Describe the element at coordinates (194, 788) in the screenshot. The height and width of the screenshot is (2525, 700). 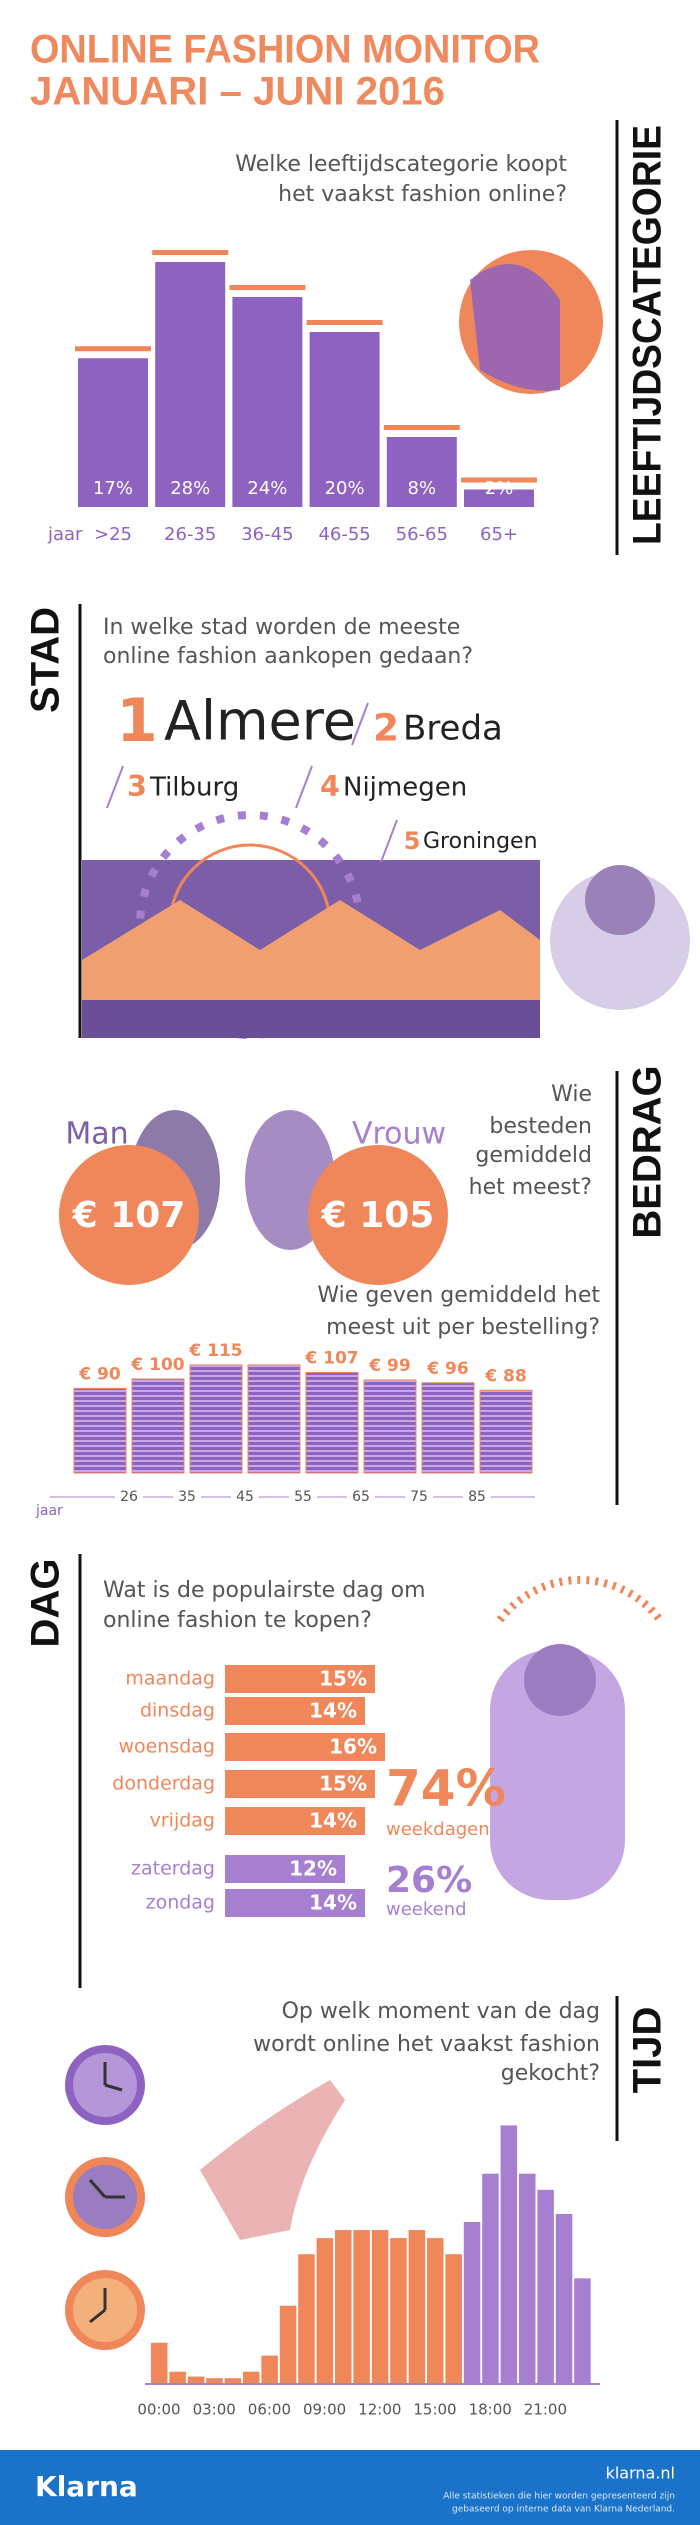
I see `city-name: Tilburg` at that location.